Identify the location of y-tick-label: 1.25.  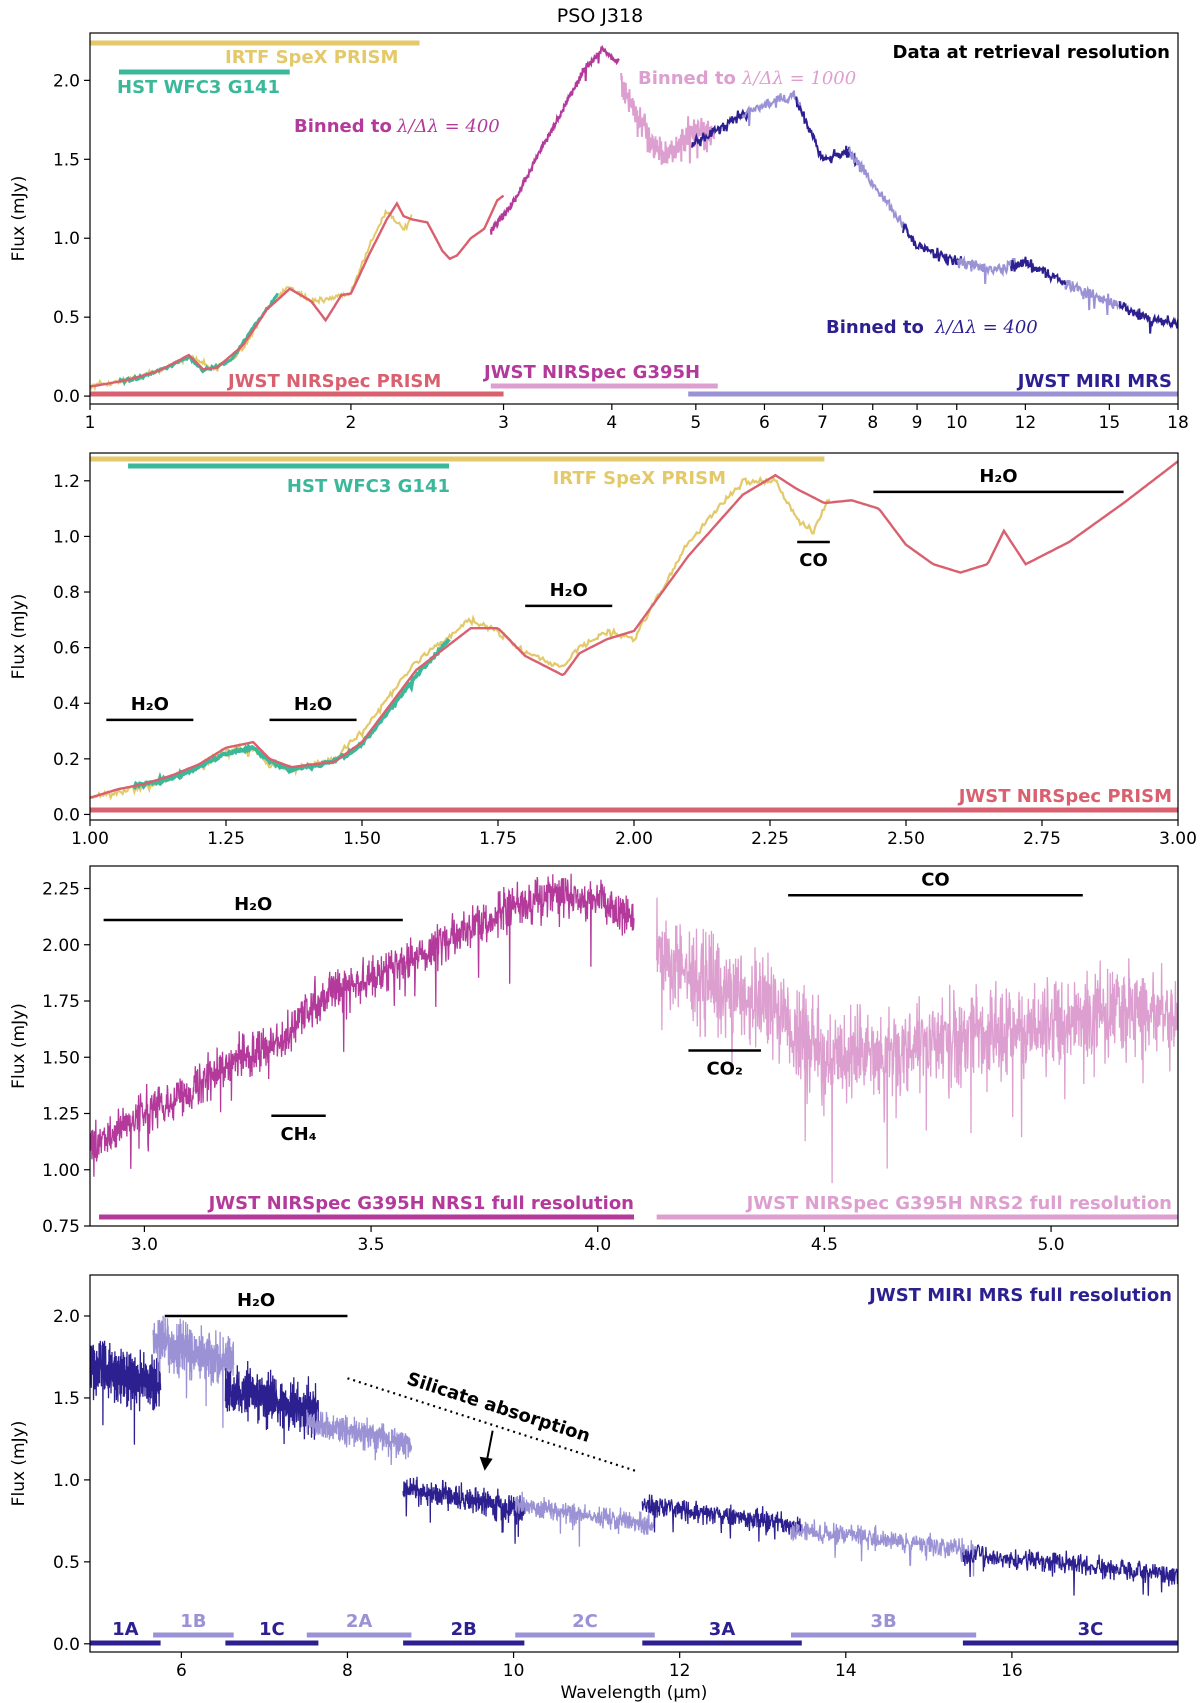
(61, 1115).